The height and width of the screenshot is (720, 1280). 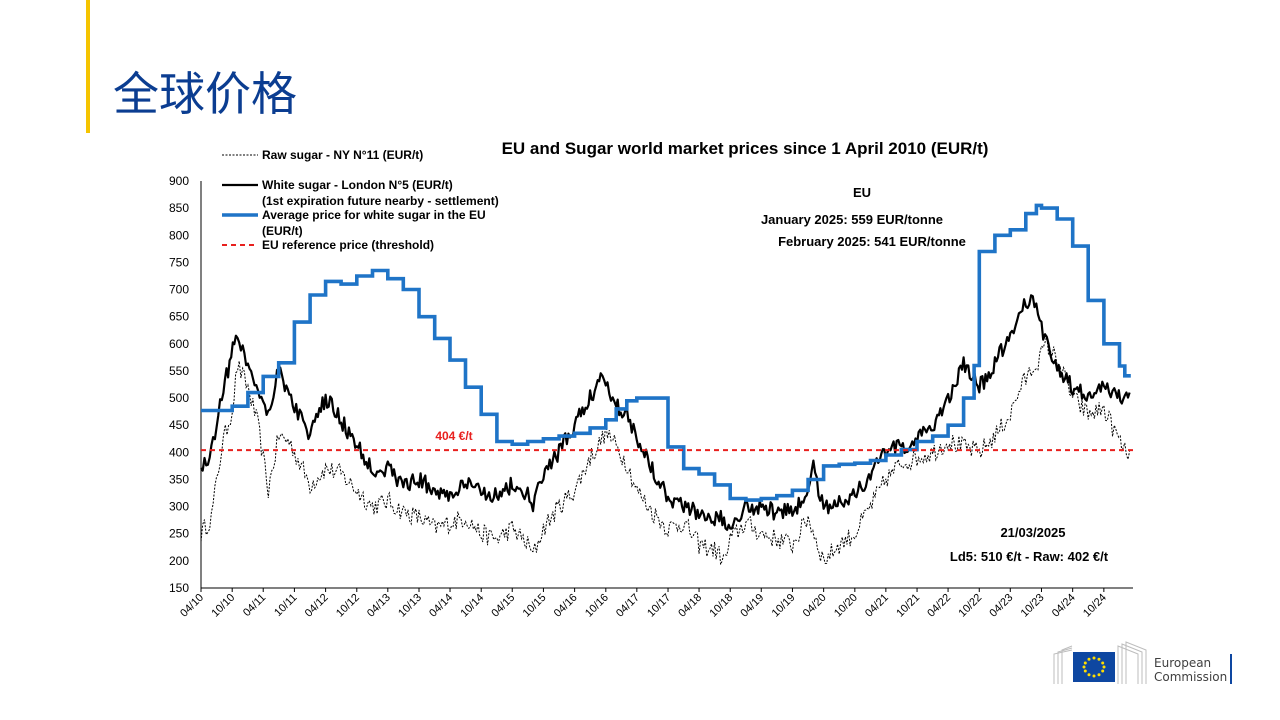 What do you see at coordinates (846, 606) in the screenshot?
I see `x-tick-label: 10/20` at bounding box center [846, 606].